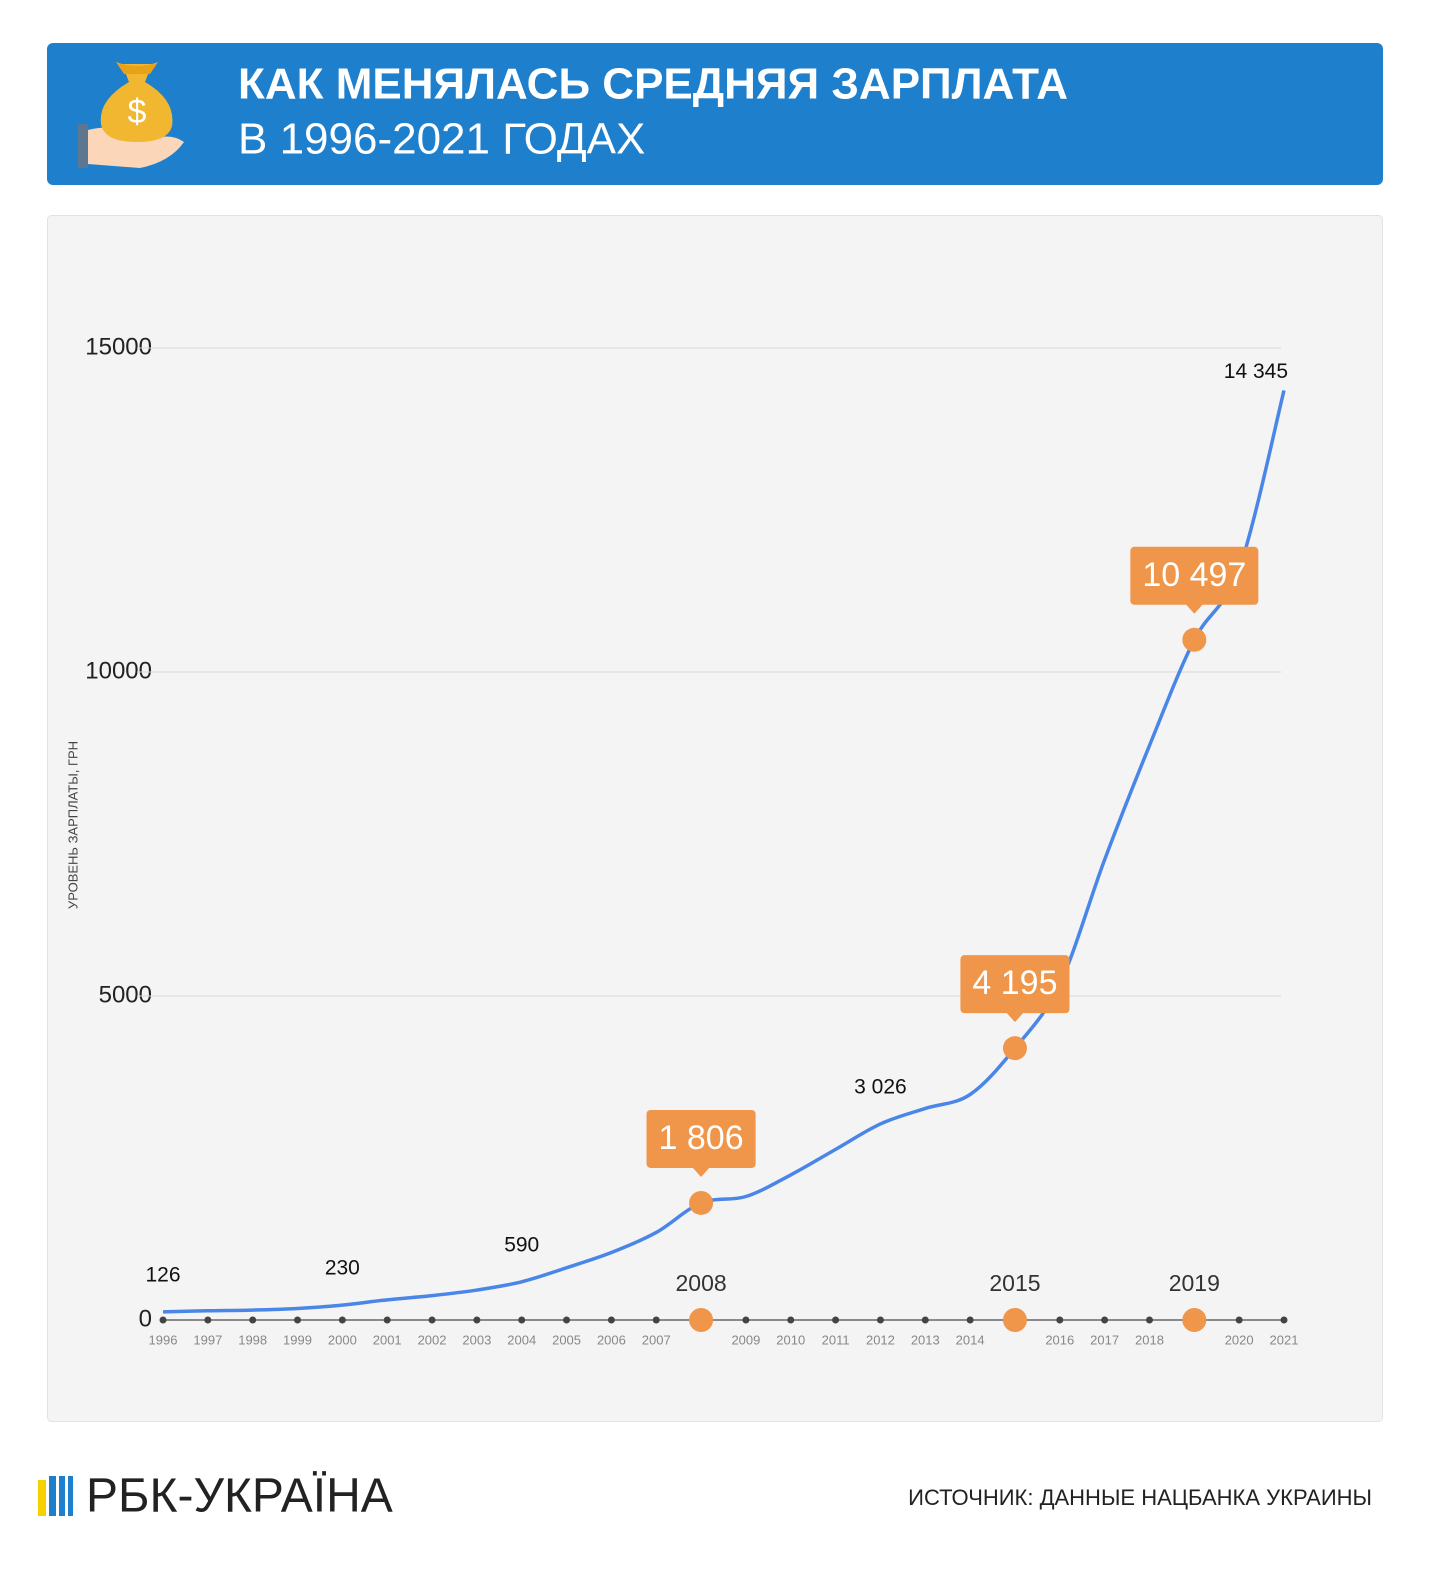 The image size is (1440, 1577). What do you see at coordinates (521, 1339) in the screenshot?
I see `x-tick-label: 2004` at bounding box center [521, 1339].